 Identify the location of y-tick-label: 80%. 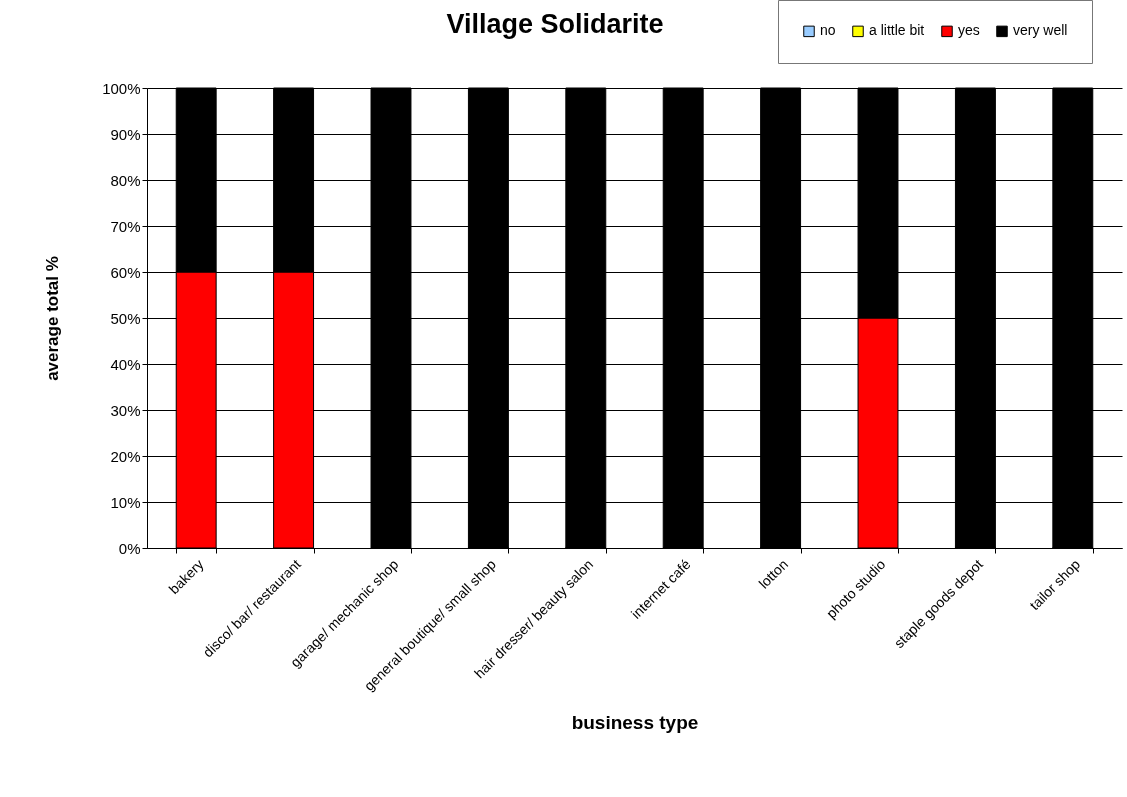
(125, 180).